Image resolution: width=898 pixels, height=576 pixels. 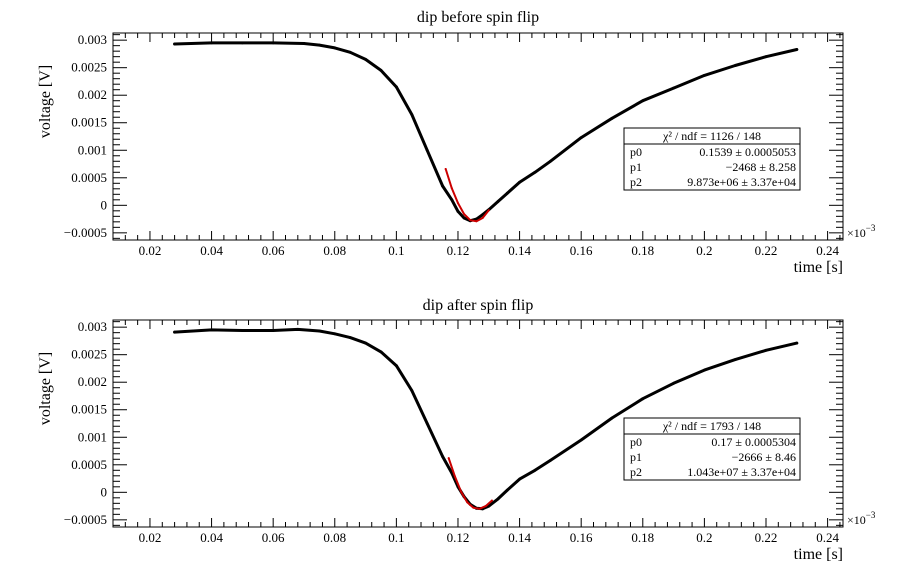 What do you see at coordinates (470, 483) in the screenshot?
I see `fit-curve` at bounding box center [470, 483].